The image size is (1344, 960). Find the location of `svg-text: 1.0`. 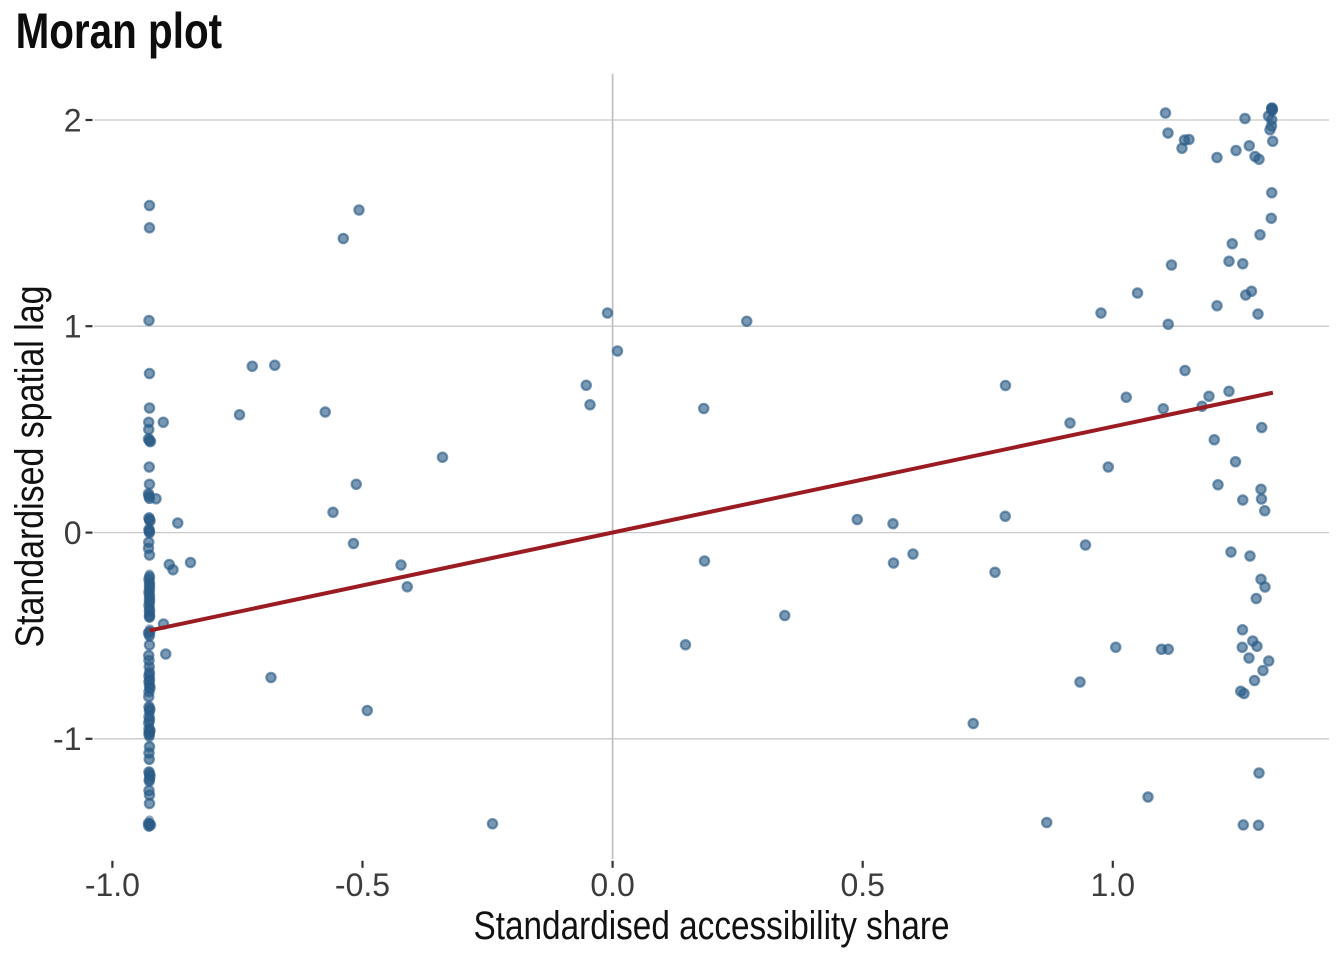

svg-text: 1.0 is located at coordinates (1113, 885).